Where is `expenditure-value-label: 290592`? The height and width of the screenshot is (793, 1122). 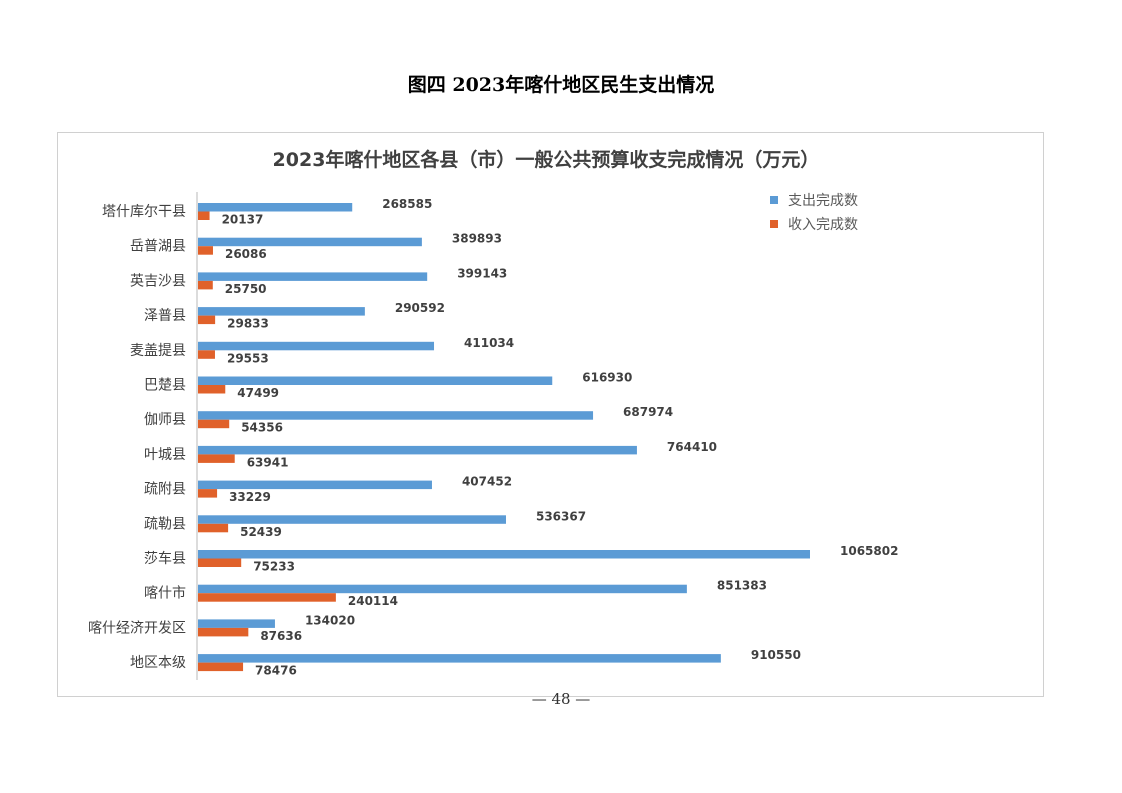
expenditure-value-label: 290592 is located at coordinates (420, 308).